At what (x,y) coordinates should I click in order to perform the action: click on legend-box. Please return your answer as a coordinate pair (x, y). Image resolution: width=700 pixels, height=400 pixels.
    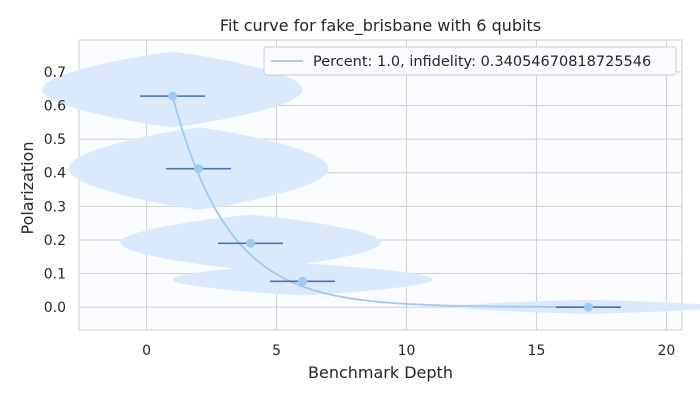
    Looking at the image, I should click on (470, 61).